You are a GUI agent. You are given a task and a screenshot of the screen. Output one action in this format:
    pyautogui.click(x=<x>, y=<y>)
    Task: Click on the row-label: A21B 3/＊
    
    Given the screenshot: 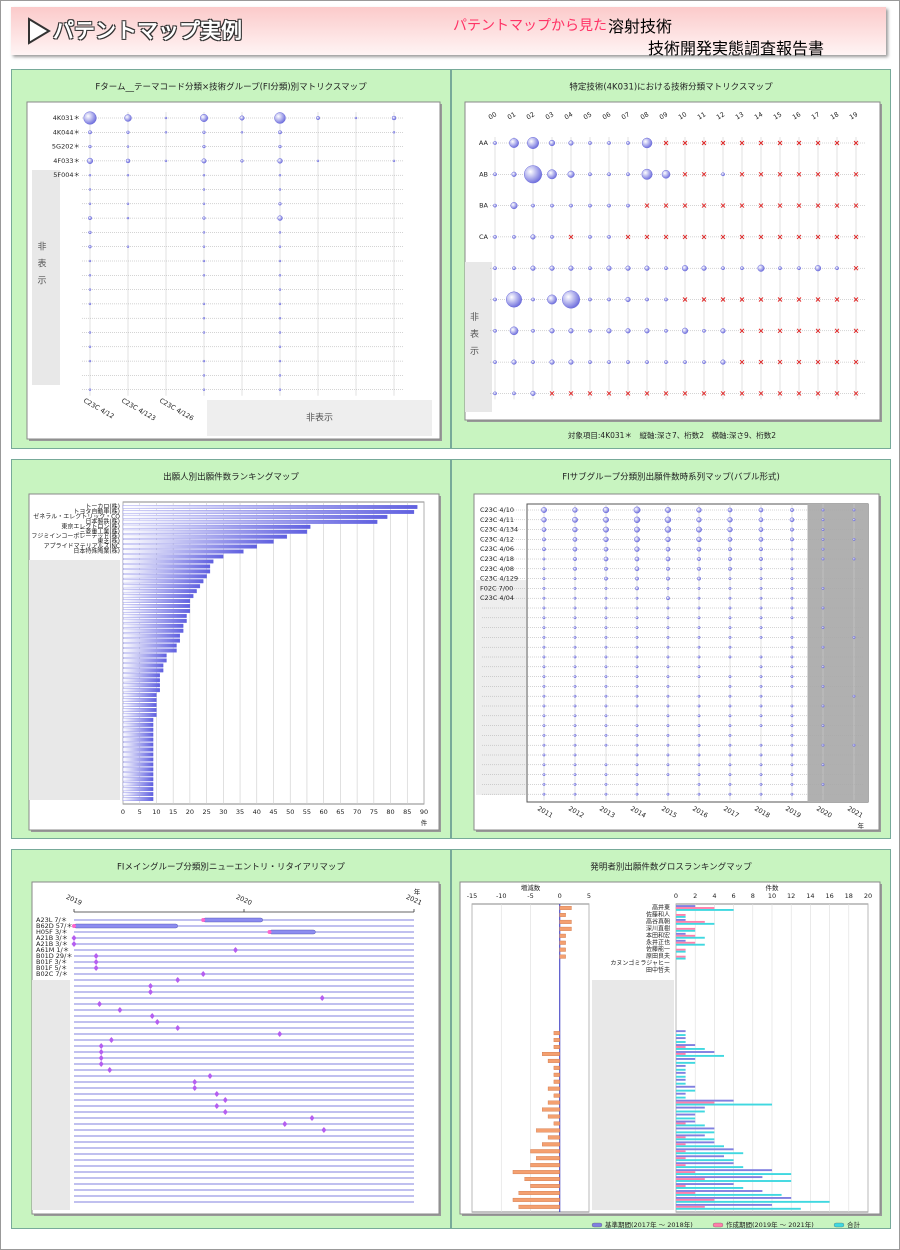 What is the action you would take?
    pyautogui.click(x=52, y=938)
    